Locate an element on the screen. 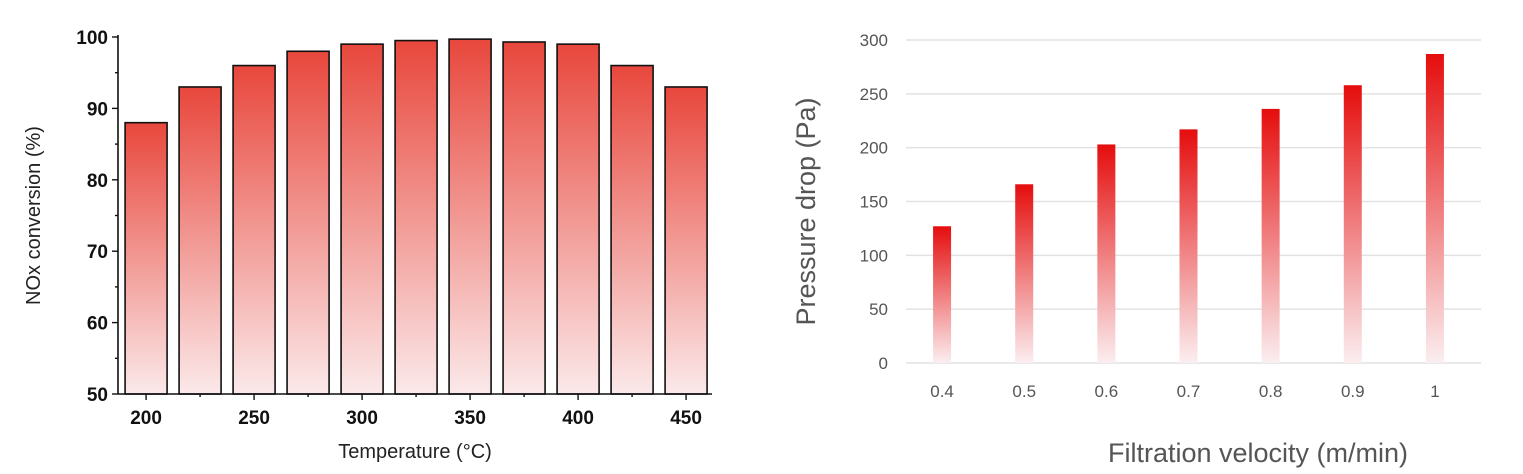 This screenshot has height=474, width=1523. x-tick-label: 200 is located at coordinates (146, 418).